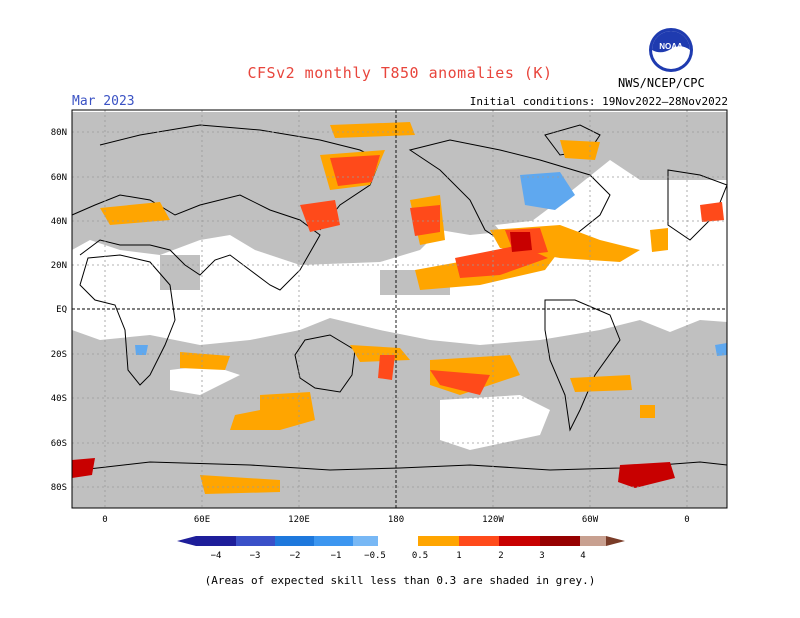 This screenshot has height=618, width=800. I want to click on color-legend: −4 −3 −2 −1 −0.5 0.5 1 2 3 4, so click(401, 548).